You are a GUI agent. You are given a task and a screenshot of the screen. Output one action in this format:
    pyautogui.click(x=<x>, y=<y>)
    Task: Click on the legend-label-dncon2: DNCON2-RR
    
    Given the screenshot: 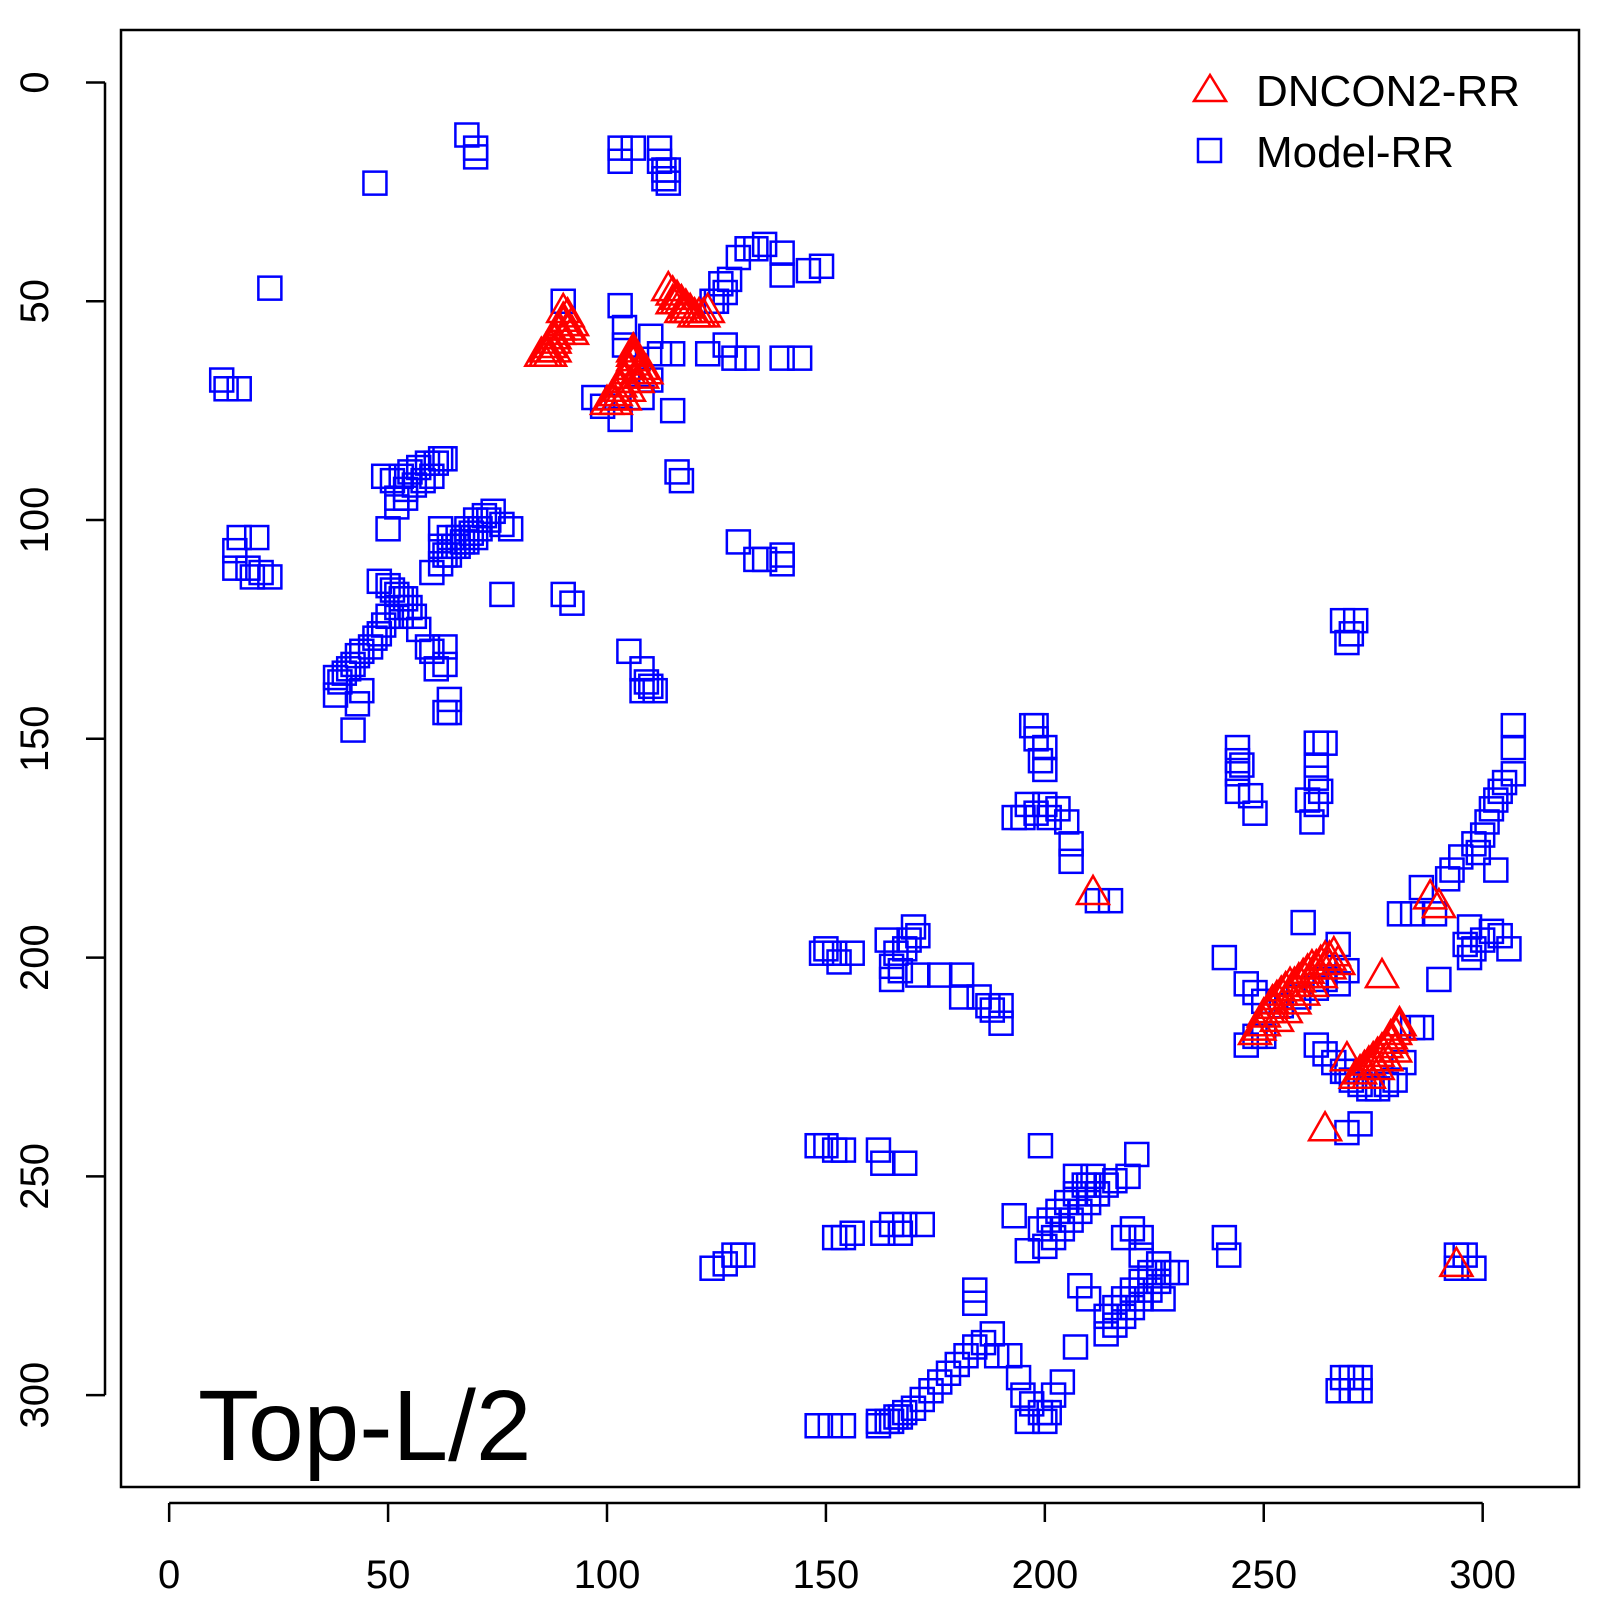 What is the action you would take?
    pyautogui.click(x=1388, y=91)
    